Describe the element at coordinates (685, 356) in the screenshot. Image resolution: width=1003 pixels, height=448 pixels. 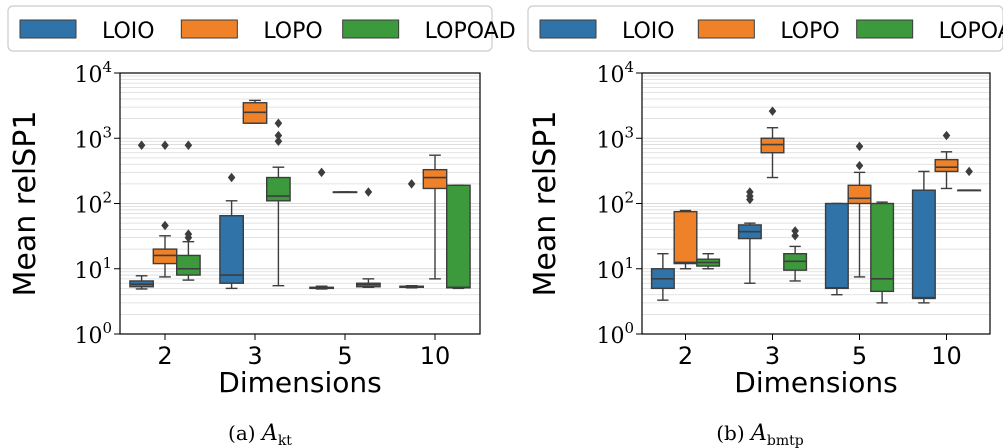
I see `x-tick-label: 2` at that location.